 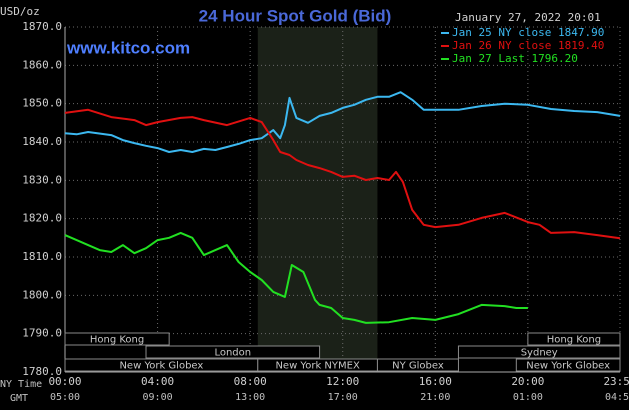 I want to click on x2-tick-label: 04:59, so click(x=617, y=397).